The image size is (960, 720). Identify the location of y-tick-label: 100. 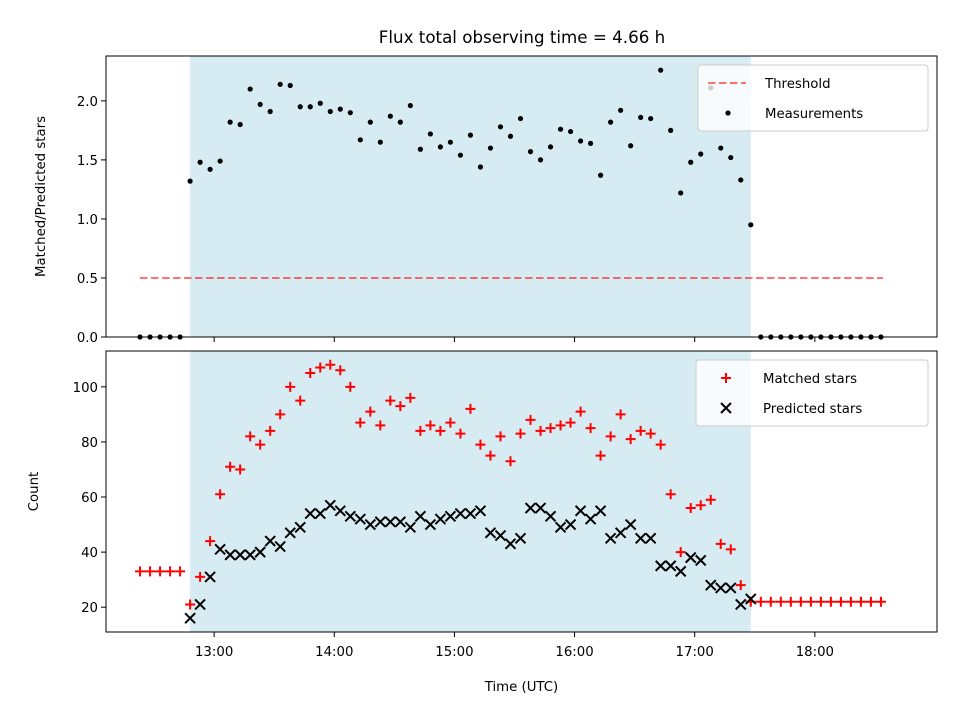
(85, 388).